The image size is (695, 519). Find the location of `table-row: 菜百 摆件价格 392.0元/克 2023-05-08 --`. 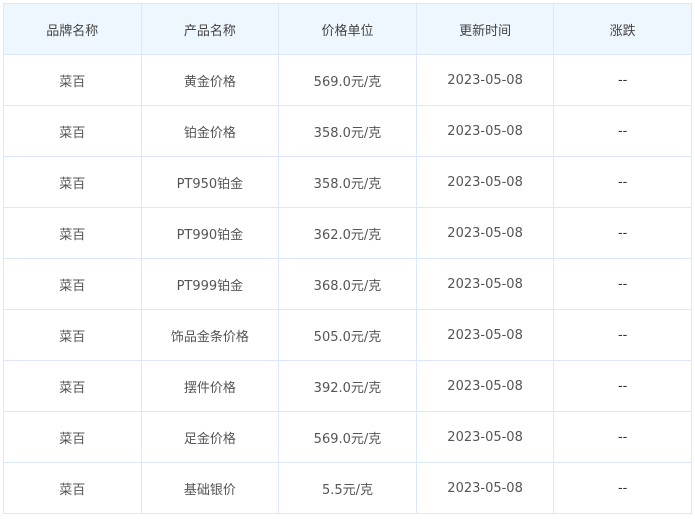

table-row: 菜百 摆件价格 392.0元/克 2023-05-08 -- is located at coordinates (347, 386).